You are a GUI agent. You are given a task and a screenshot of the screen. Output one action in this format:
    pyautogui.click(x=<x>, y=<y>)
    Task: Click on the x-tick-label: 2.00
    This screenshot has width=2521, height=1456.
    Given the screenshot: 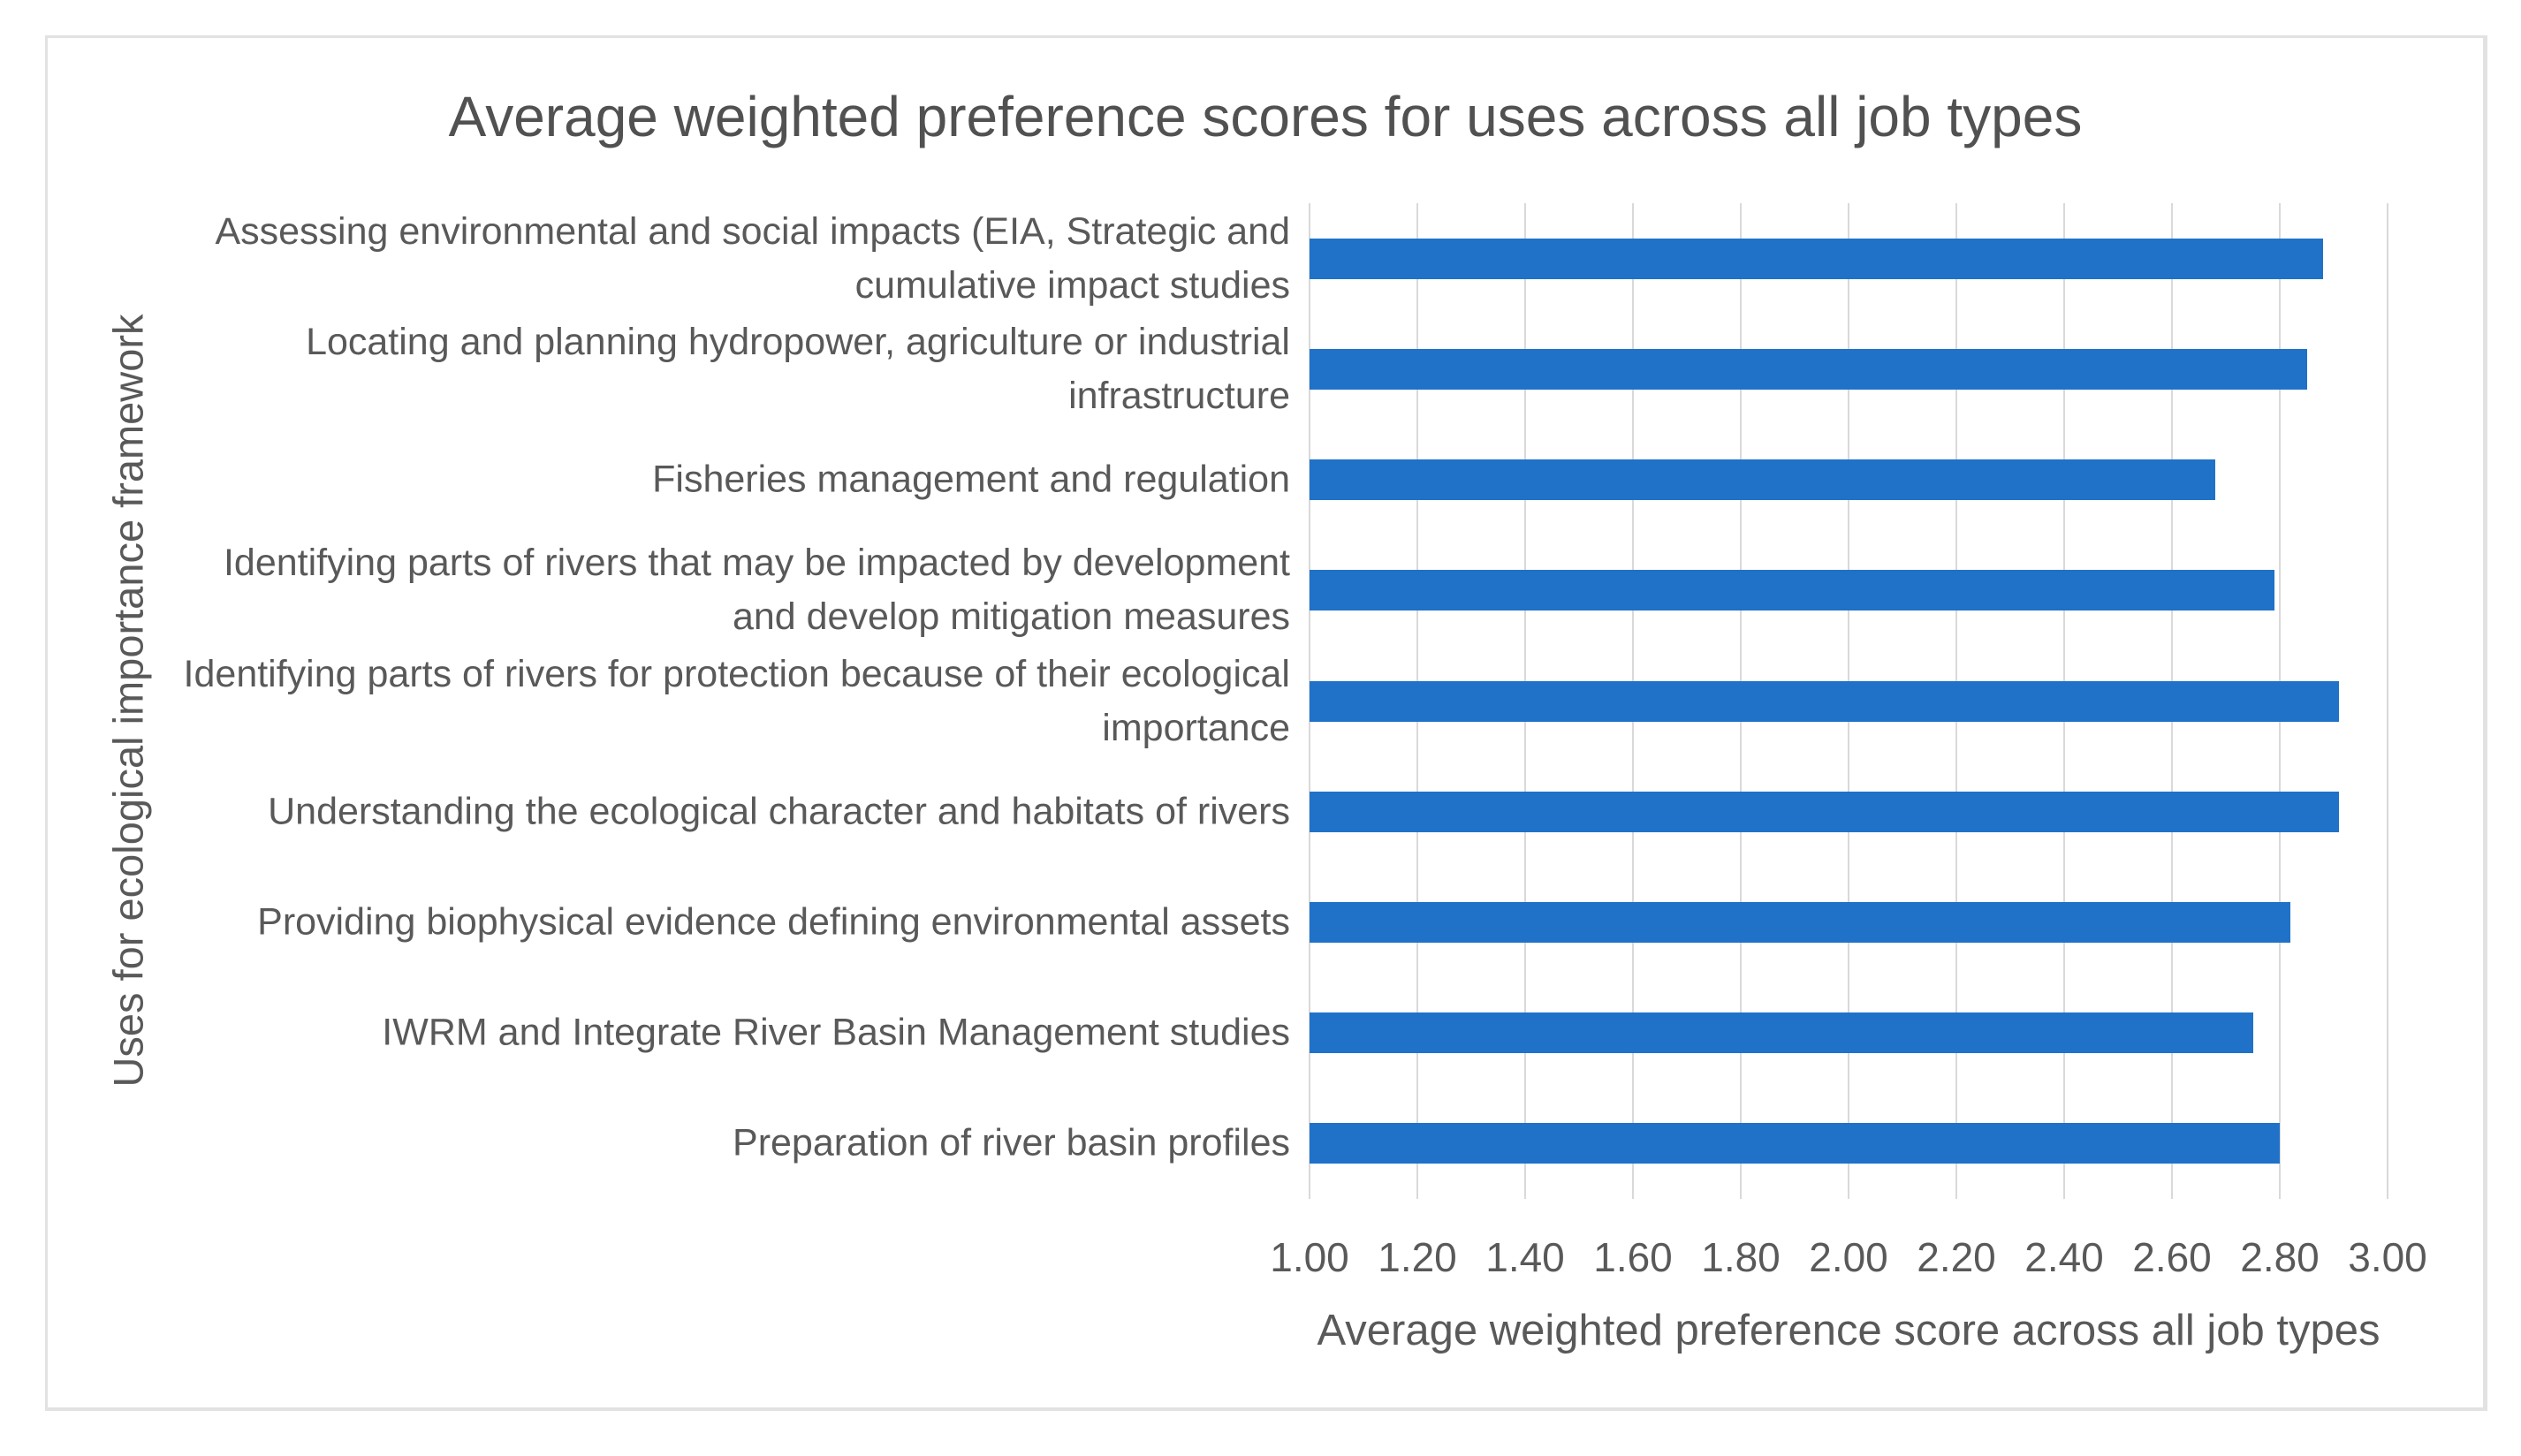 What is the action you would take?
    pyautogui.click(x=1848, y=1257)
    